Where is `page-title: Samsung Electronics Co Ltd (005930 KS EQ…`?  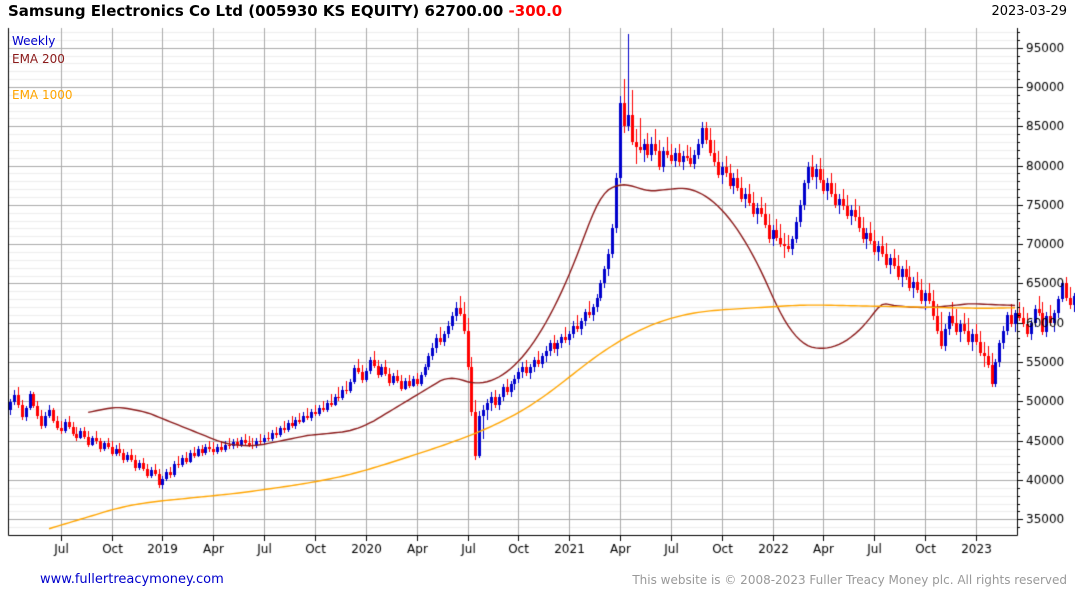 page-title: Samsung Electronics Co Ltd (005930 KS EQ… is located at coordinates (285, 11).